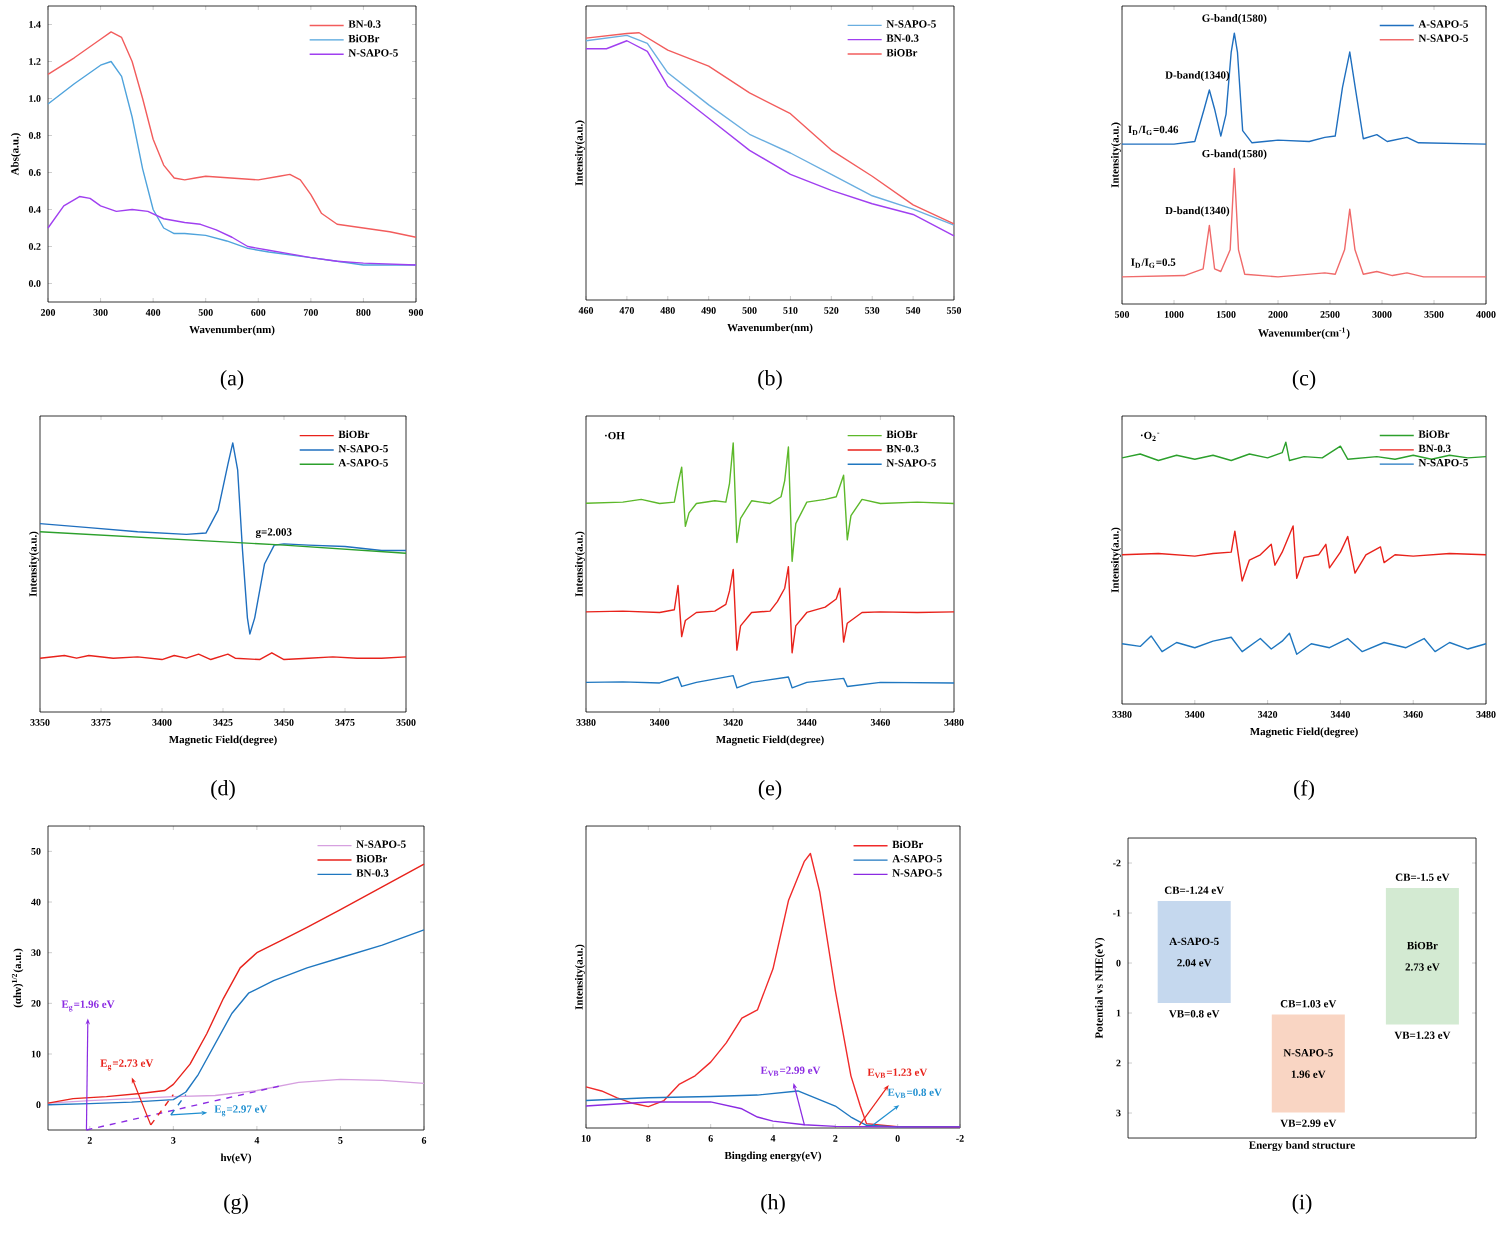 This screenshot has height=1234, width=1510. What do you see at coordinates (770, 380) in the screenshot?
I see `text: (b)` at bounding box center [770, 380].